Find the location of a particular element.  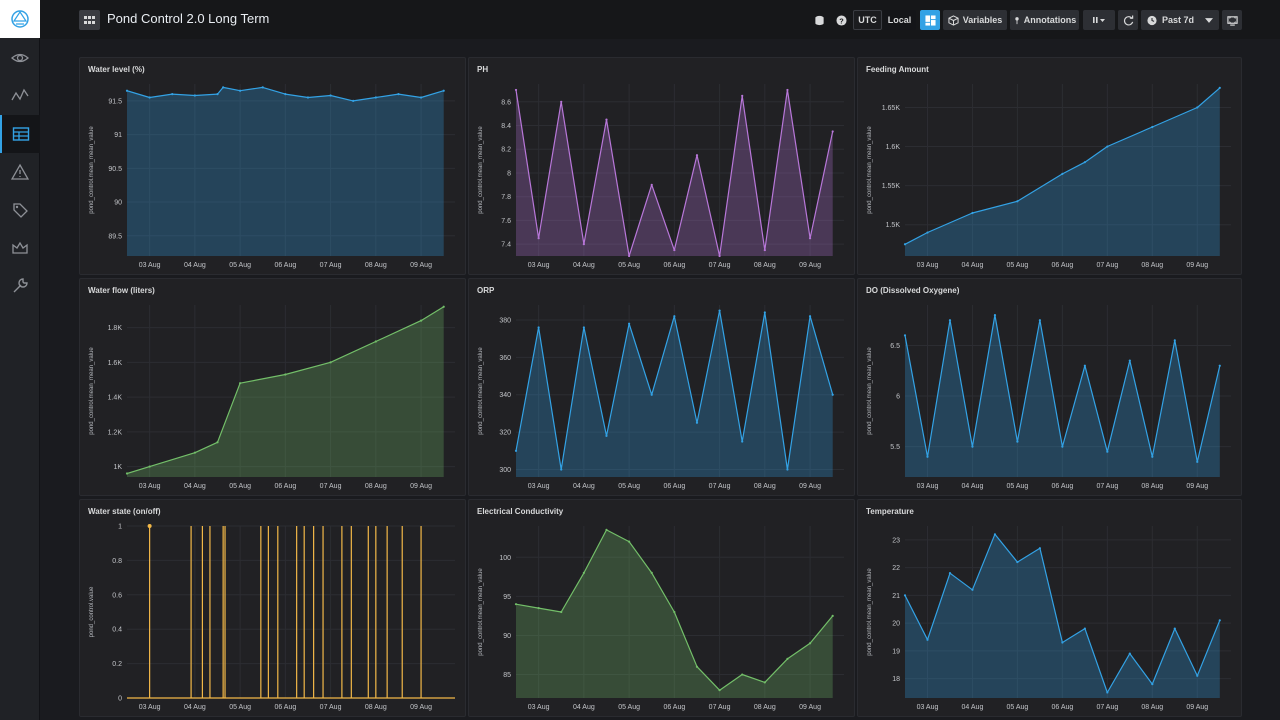

panel-title: Water level (%) is located at coordinates (116, 69).